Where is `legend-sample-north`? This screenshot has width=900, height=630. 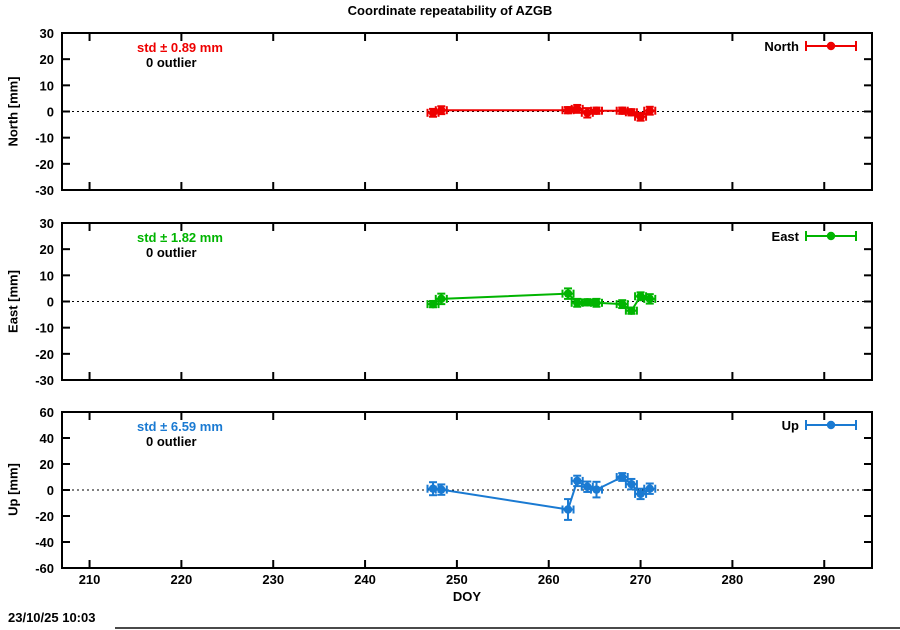 legend-sample-north is located at coordinates (831, 46).